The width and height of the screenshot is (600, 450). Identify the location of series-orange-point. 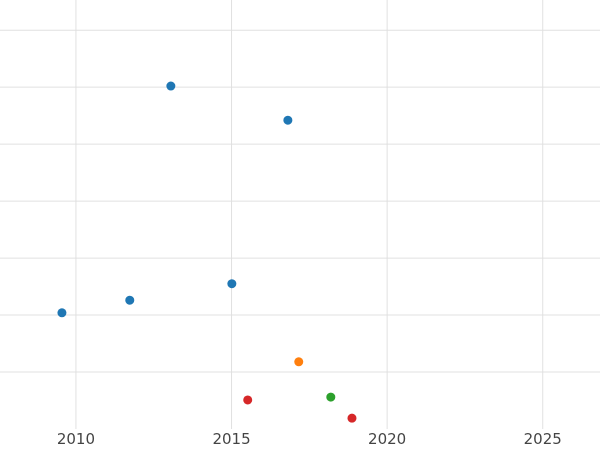
(299, 362).